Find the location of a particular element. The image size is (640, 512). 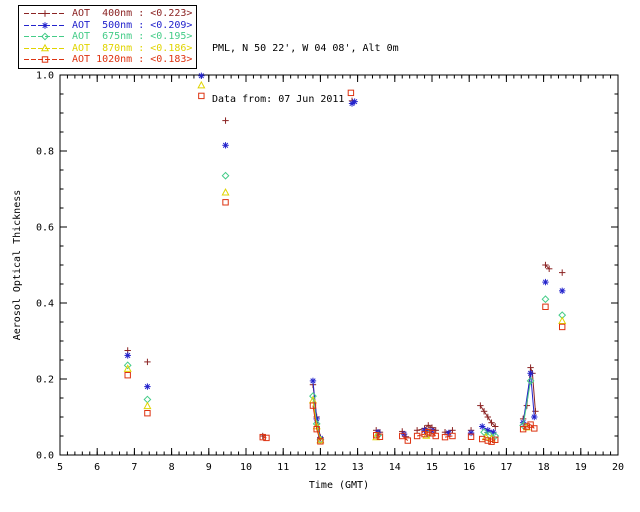

legend-label-aot-500nm: AOT 500nm : <0.209> is located at coordinates (132, 25).